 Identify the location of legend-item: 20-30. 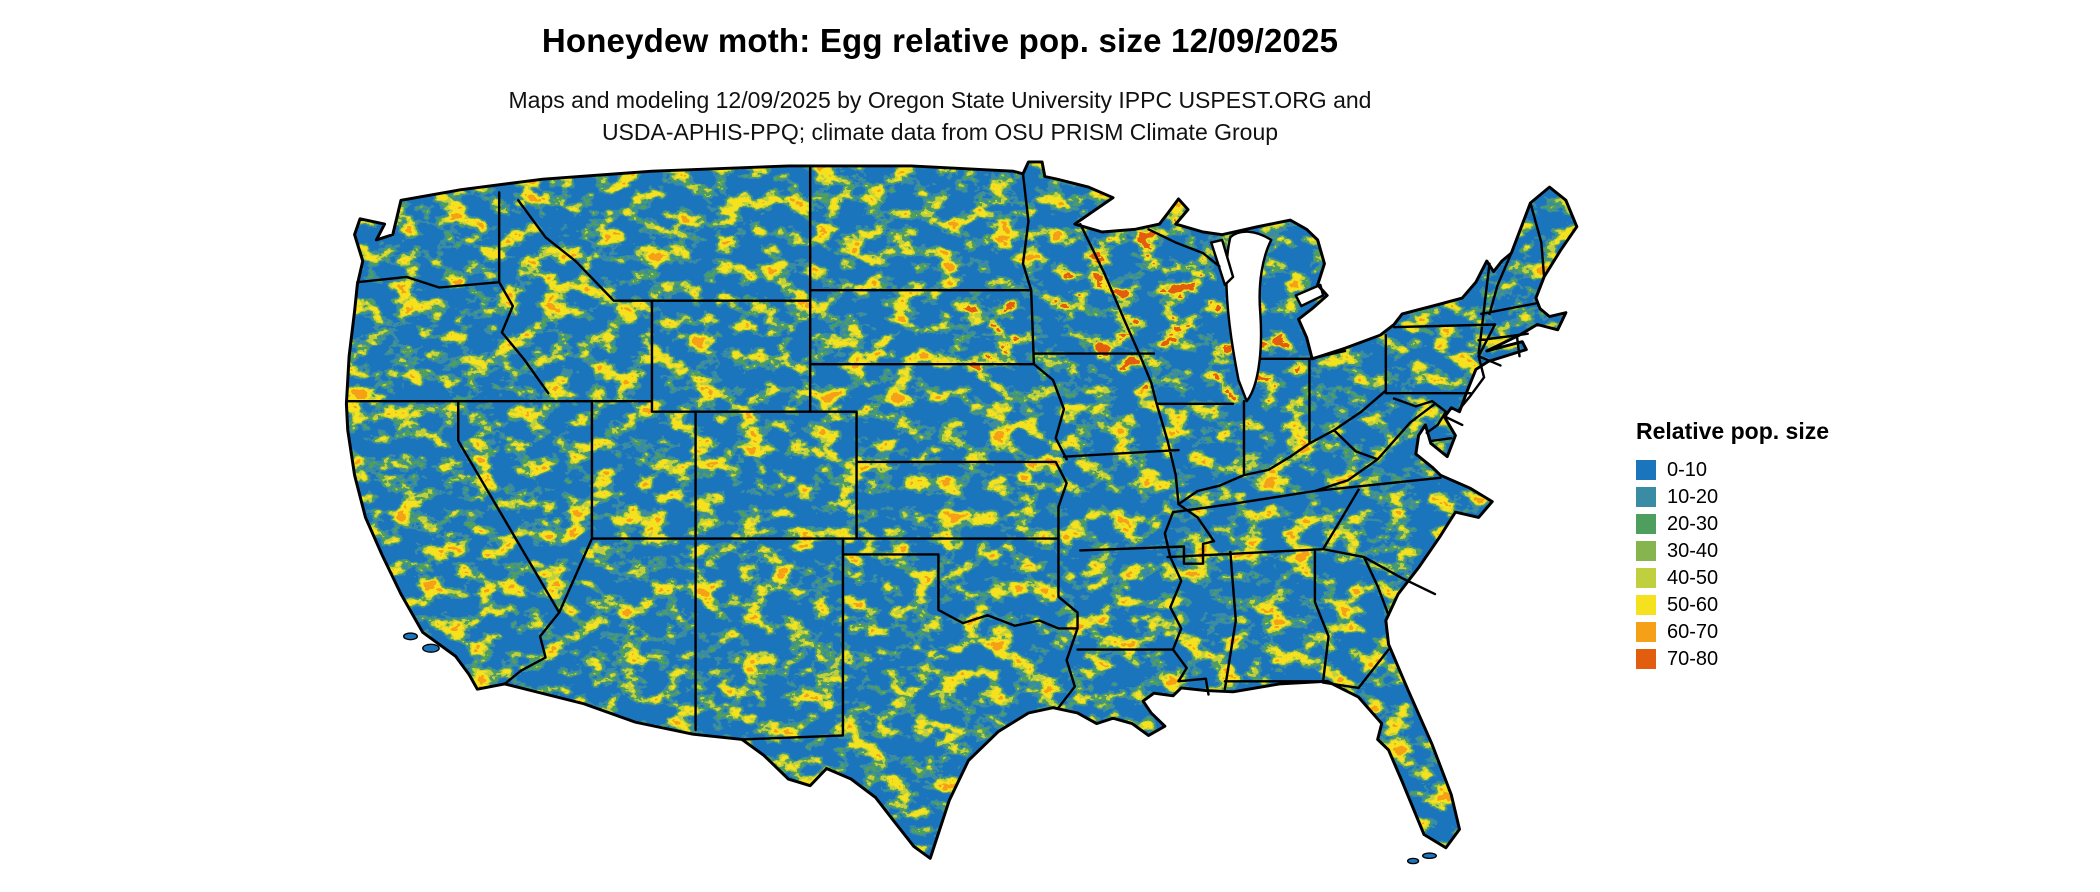
(1776, 524).